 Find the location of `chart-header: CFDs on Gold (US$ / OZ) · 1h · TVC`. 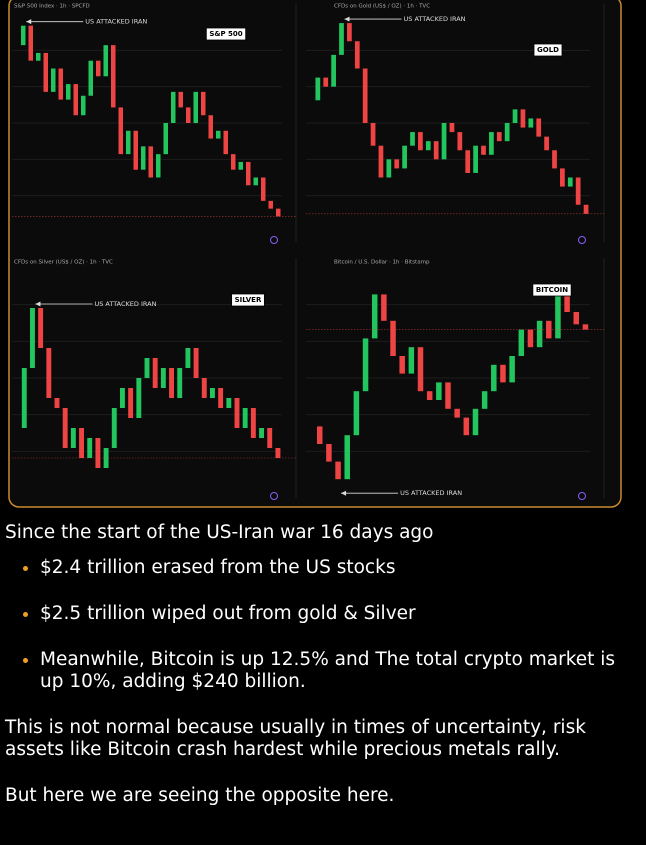

chart-header: CFDs on Gold (US$ / OZ) · 1h · TVC is located at coordinates (382, 7).